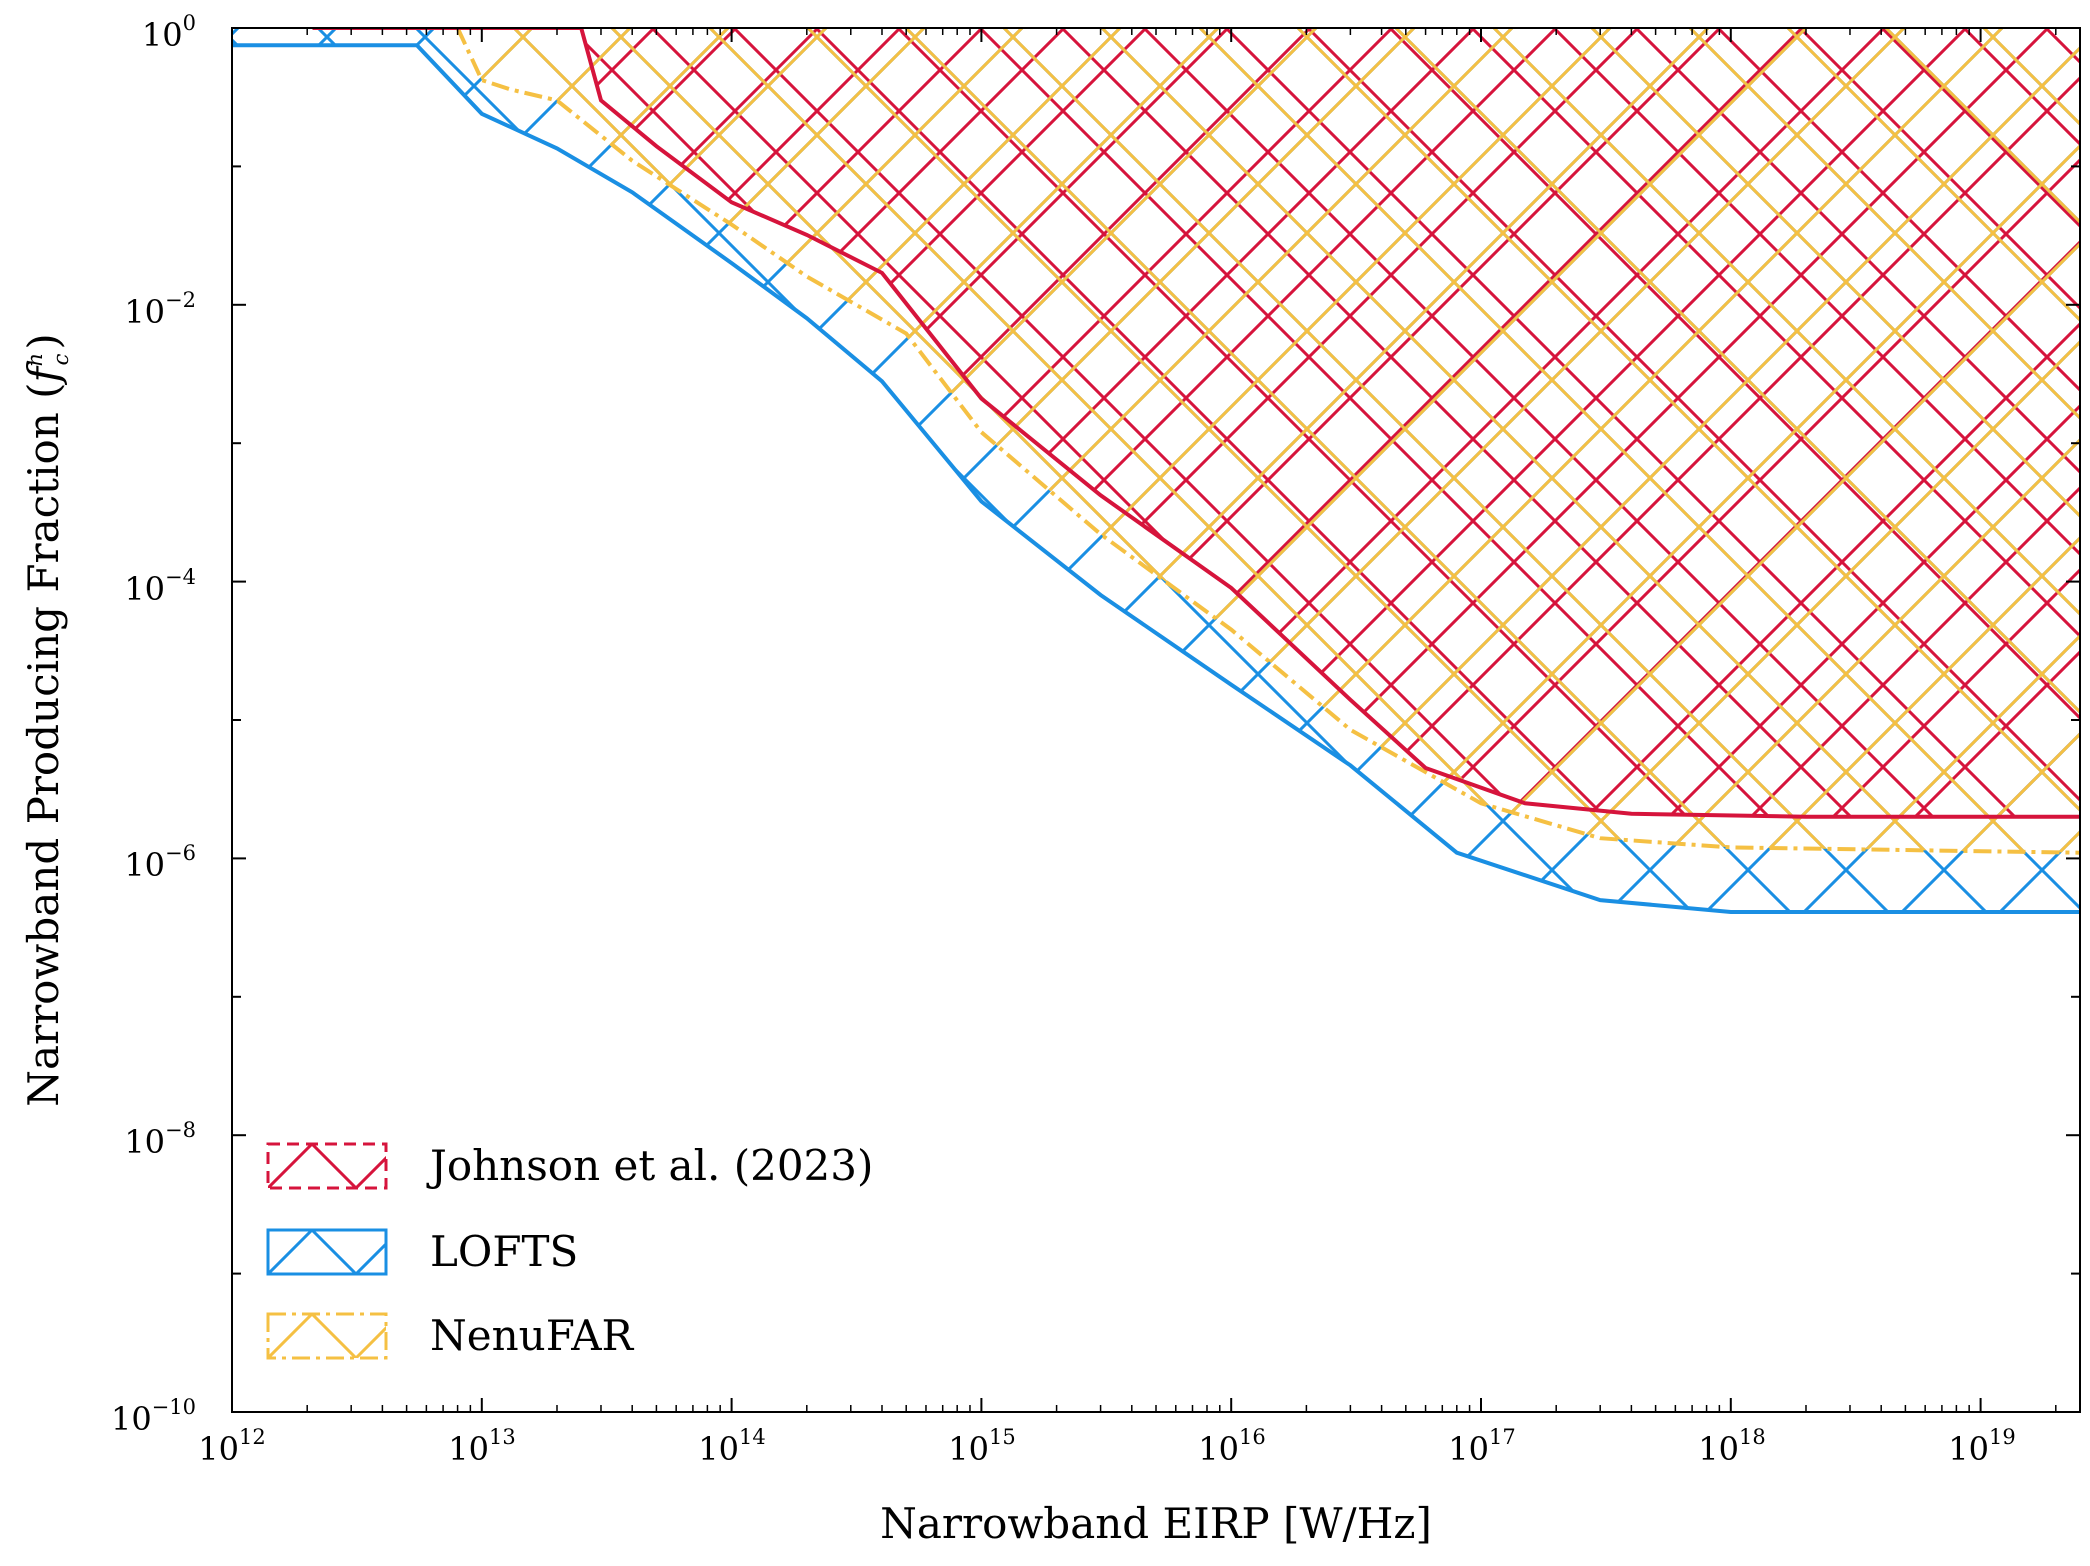 This screenshot has width=2090, height=1566. Describe the element at coordinates (649, 1165) in the screenshot. I see `legend-label-johnson: Johnson et al. (2023)` at that location.